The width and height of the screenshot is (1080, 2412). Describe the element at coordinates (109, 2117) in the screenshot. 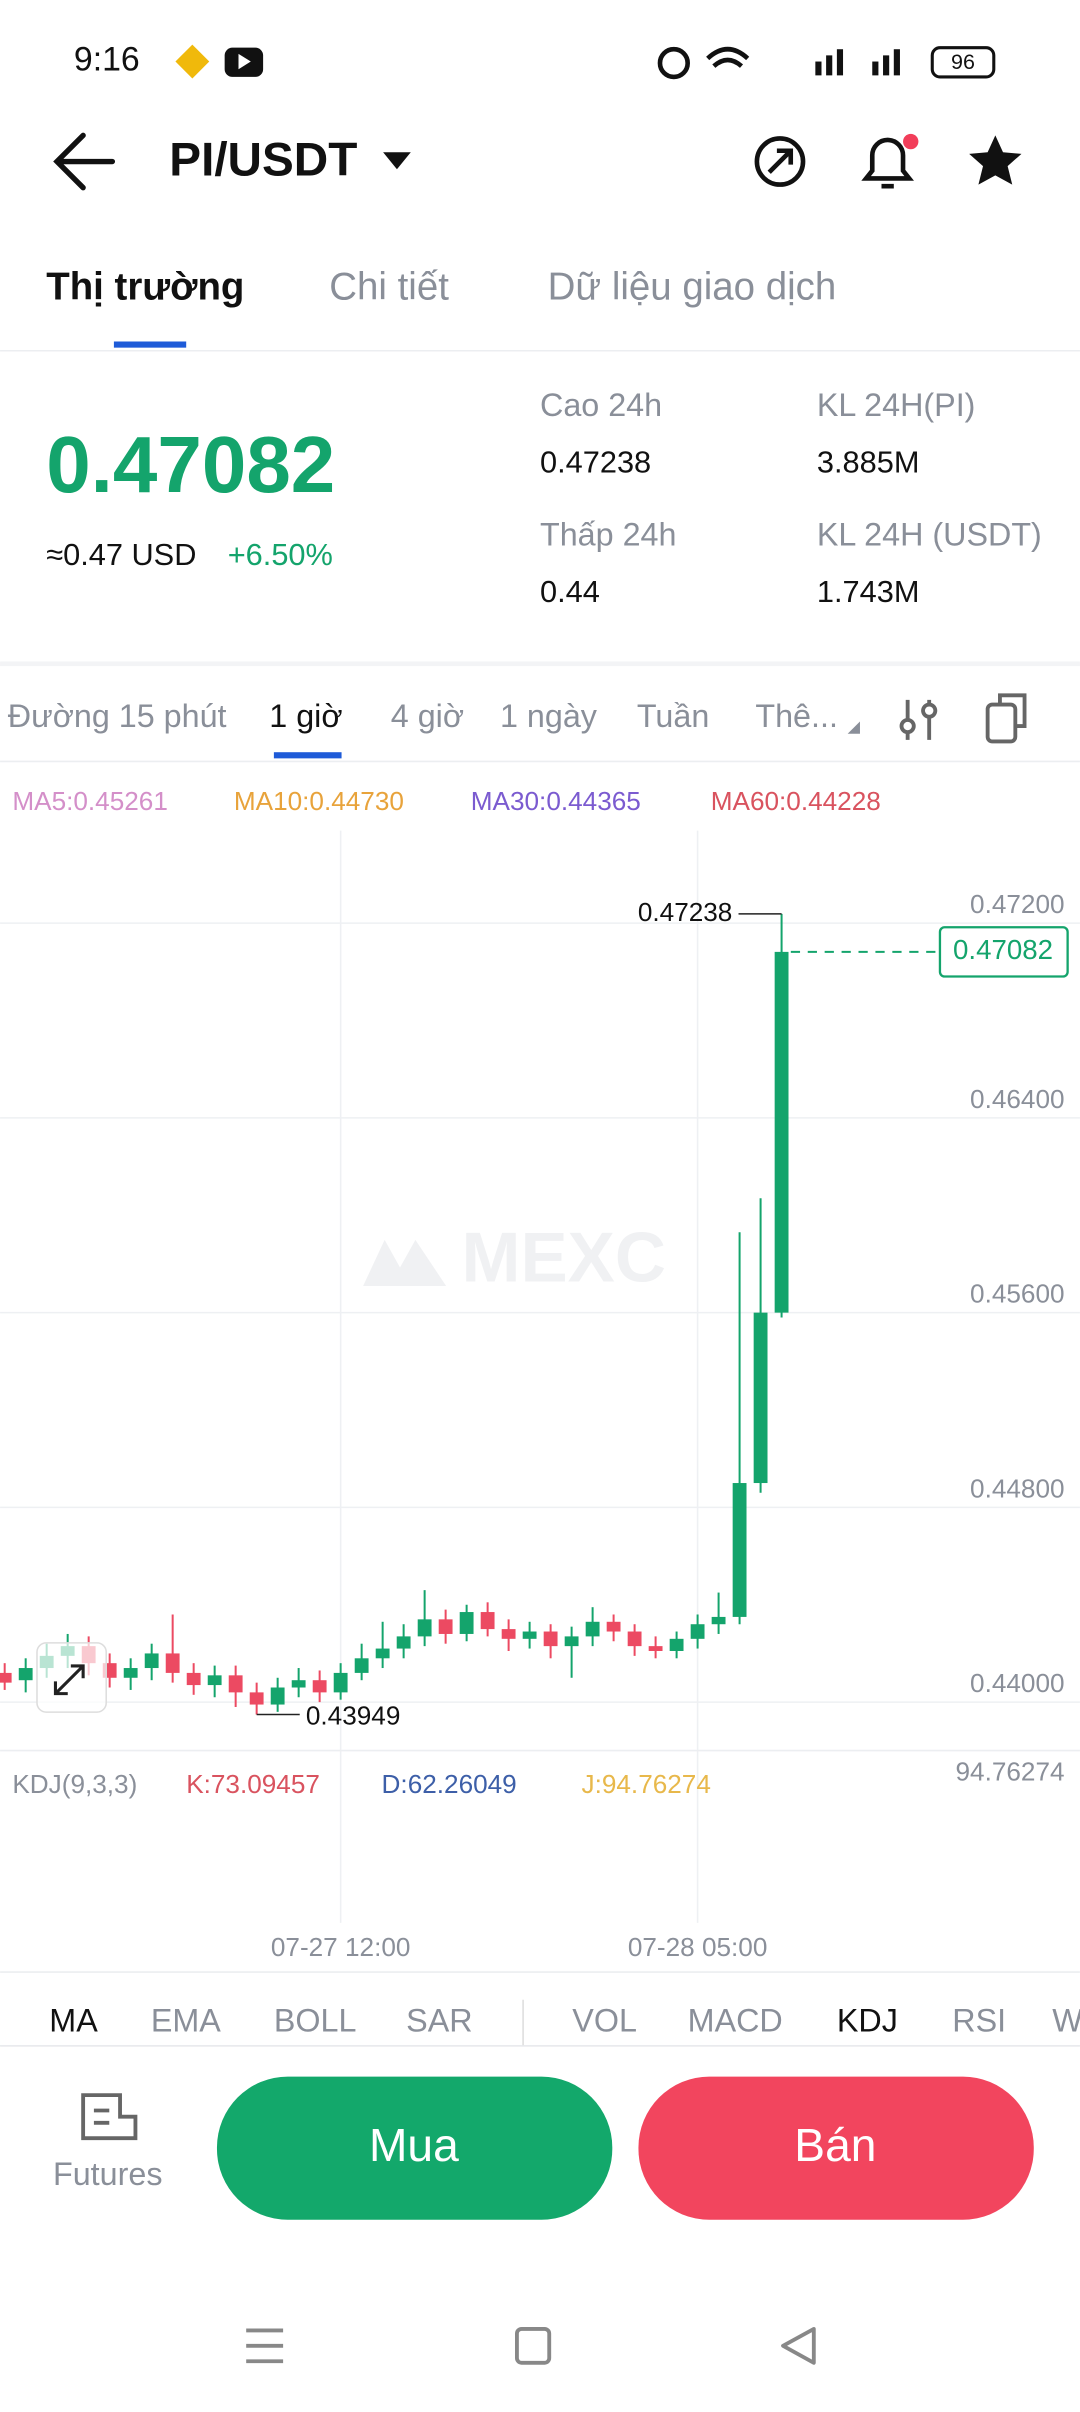

I see `futures-icon` at that location.